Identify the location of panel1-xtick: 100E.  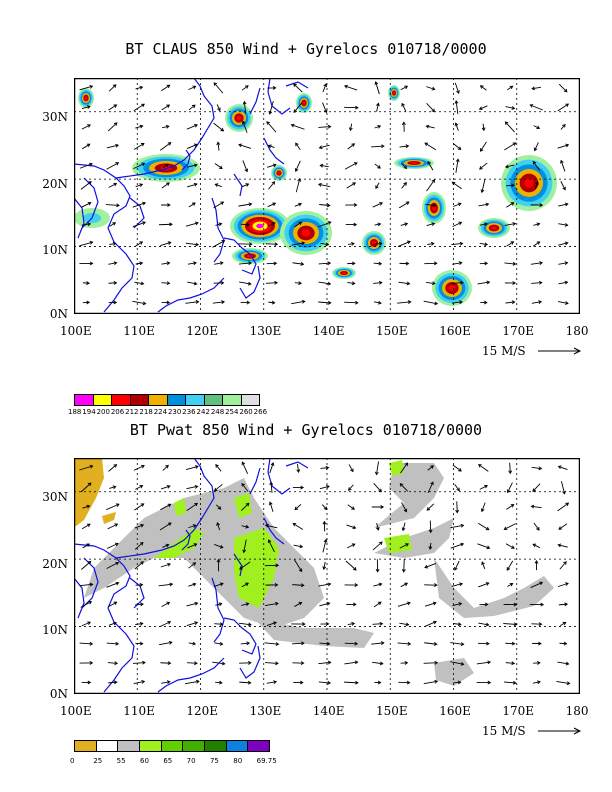
(76, 331).